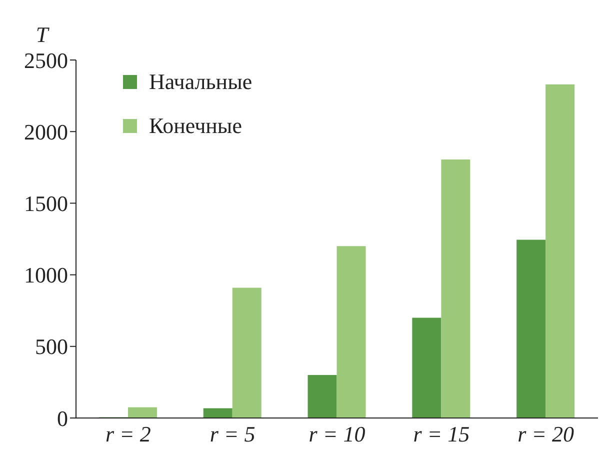 The height and width of the screenshot is (464, 613). Describe the element at coordinates (128, 434) in the screenshot. I see `x-tick-label: r = 2` at that location.